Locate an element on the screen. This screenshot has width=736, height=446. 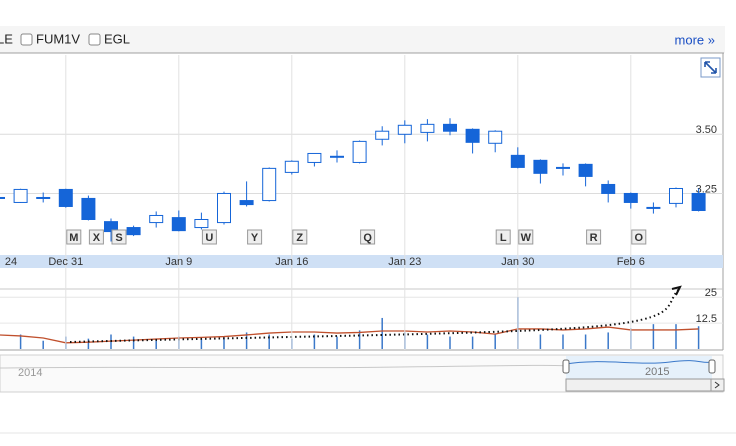
scrollbar is located at coordinates (639, 385).